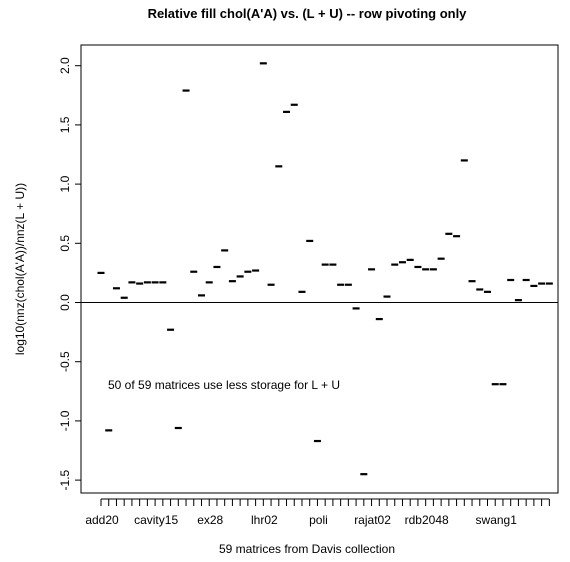 Image resolution: width=570 pixels, height=562 pixels. I want to click on x-tick-label: ex28, so click(210, 520).